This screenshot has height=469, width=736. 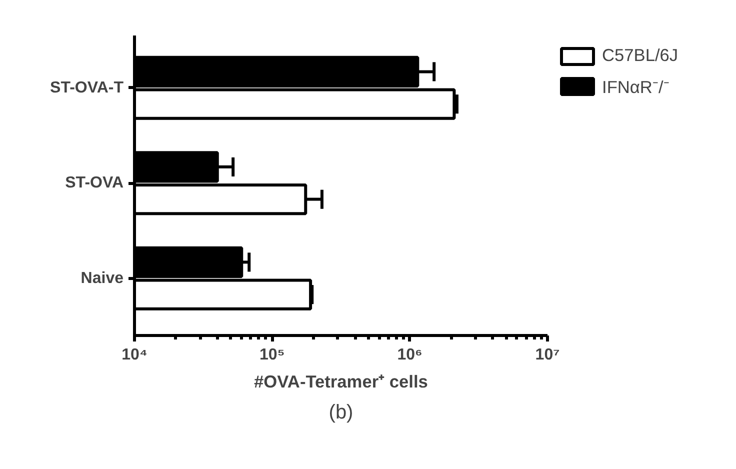 I want to click on x-tick-label: 10⁶, so click(x=409, y=355).